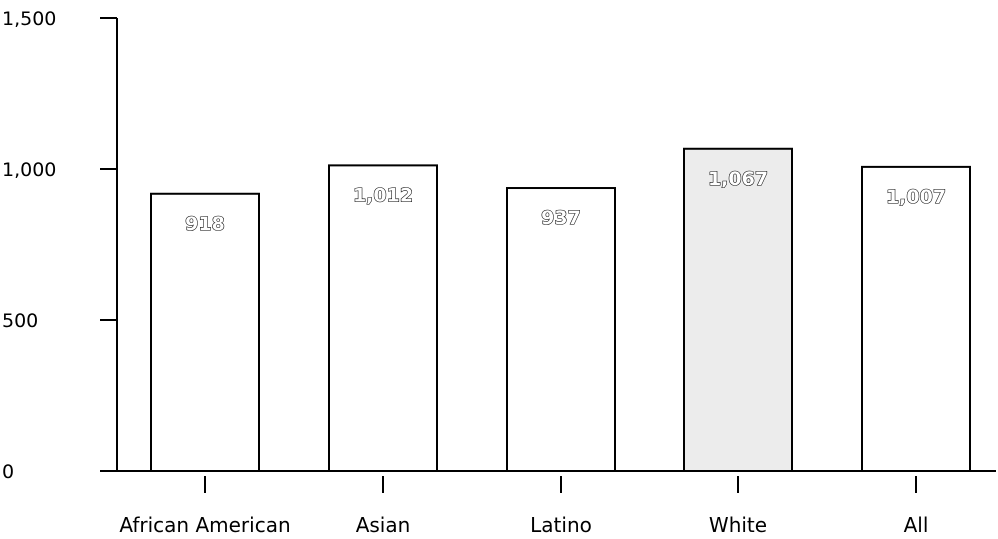  I want to click on bar-latino, so click(561, 329).